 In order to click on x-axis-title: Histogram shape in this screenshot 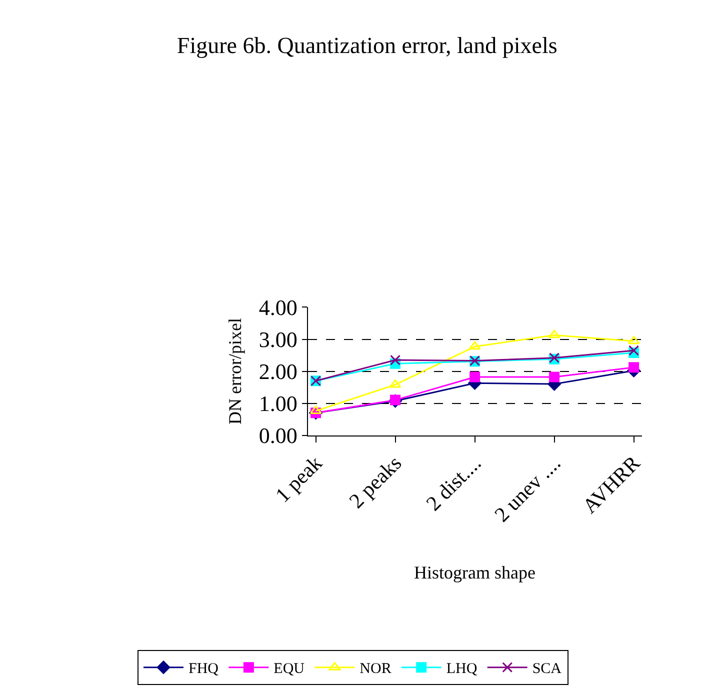, I will do `click(475, 572)`.